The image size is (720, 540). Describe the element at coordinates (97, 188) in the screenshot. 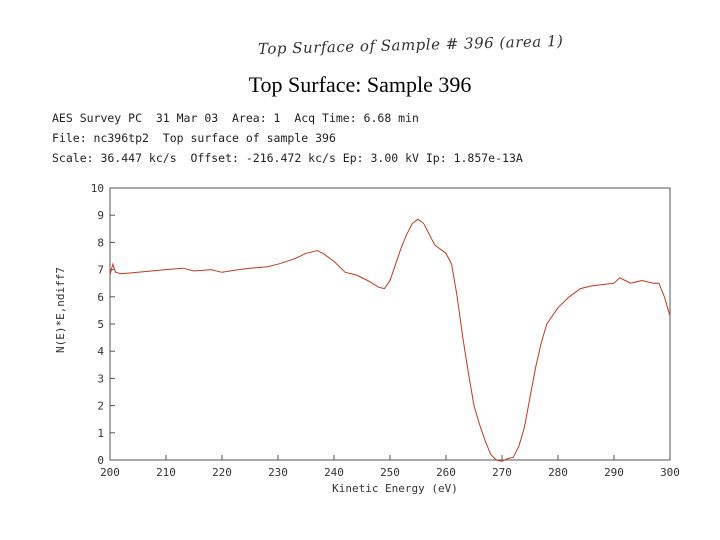

I see `y-tick-label: 10` at that location.